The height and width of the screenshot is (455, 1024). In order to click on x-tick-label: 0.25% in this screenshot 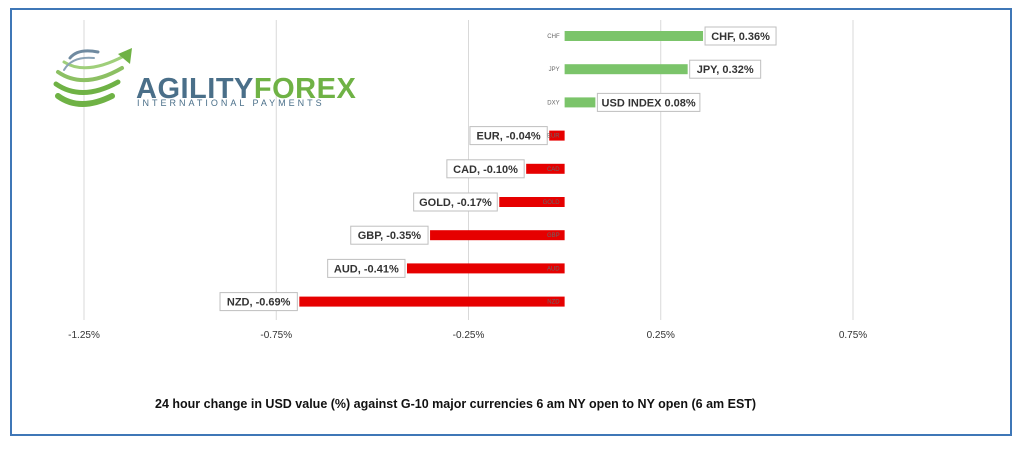, I will do `click(661, 335)`.